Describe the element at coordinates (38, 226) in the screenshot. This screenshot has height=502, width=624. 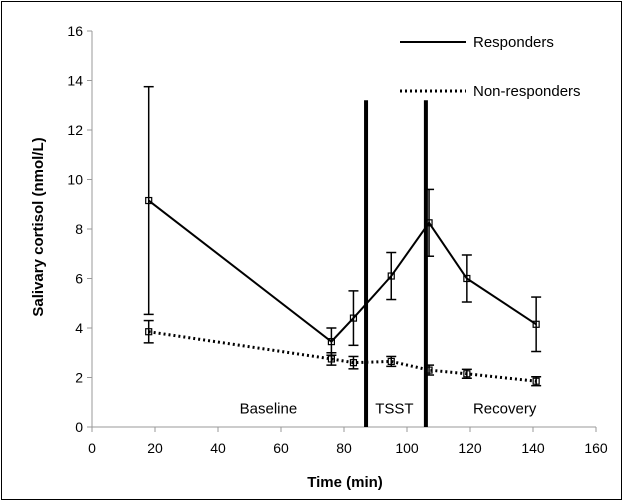
I see `y-axis-label: Salivary cortisol (nmol/L)` at that location.